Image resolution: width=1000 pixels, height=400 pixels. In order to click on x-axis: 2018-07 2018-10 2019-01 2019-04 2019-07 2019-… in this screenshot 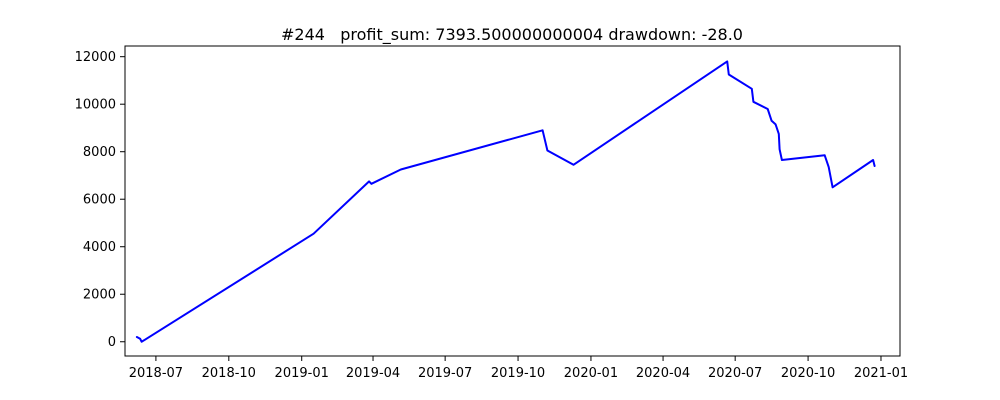, I will do `click(518, 368)`.